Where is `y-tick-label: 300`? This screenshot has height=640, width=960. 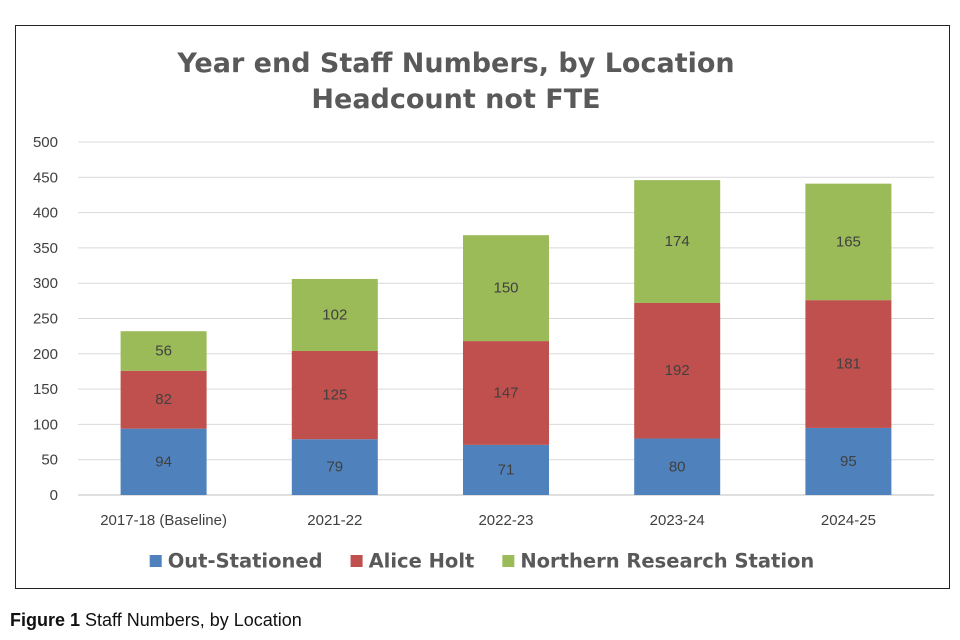 y-tick-label: 300 is located at coordinates (45, 283).